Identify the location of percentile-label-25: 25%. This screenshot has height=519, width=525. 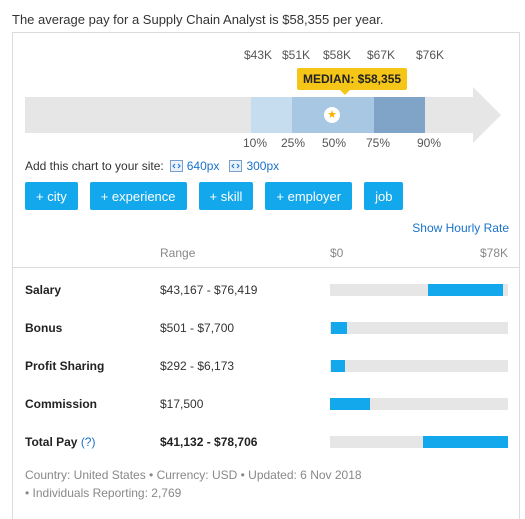
(293, 143).